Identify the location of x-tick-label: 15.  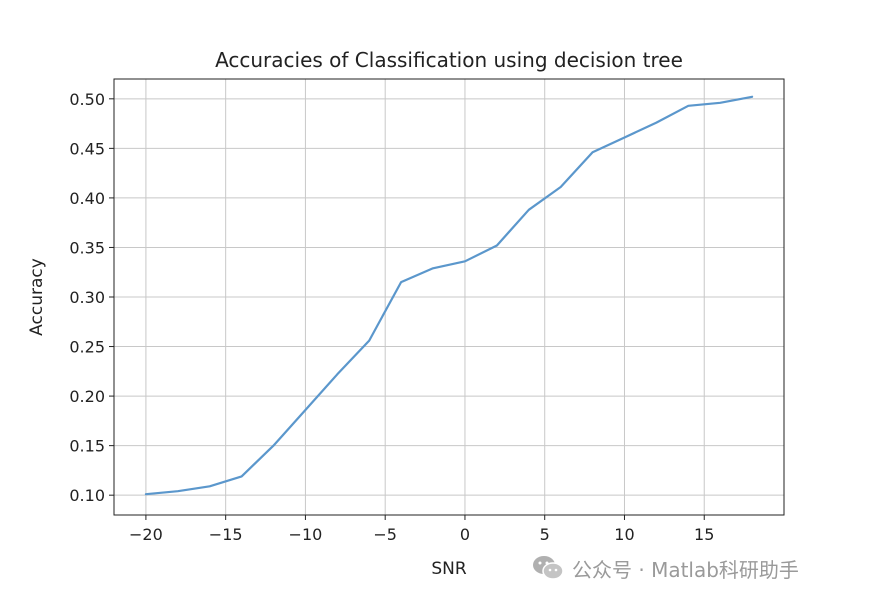
(704, 534).